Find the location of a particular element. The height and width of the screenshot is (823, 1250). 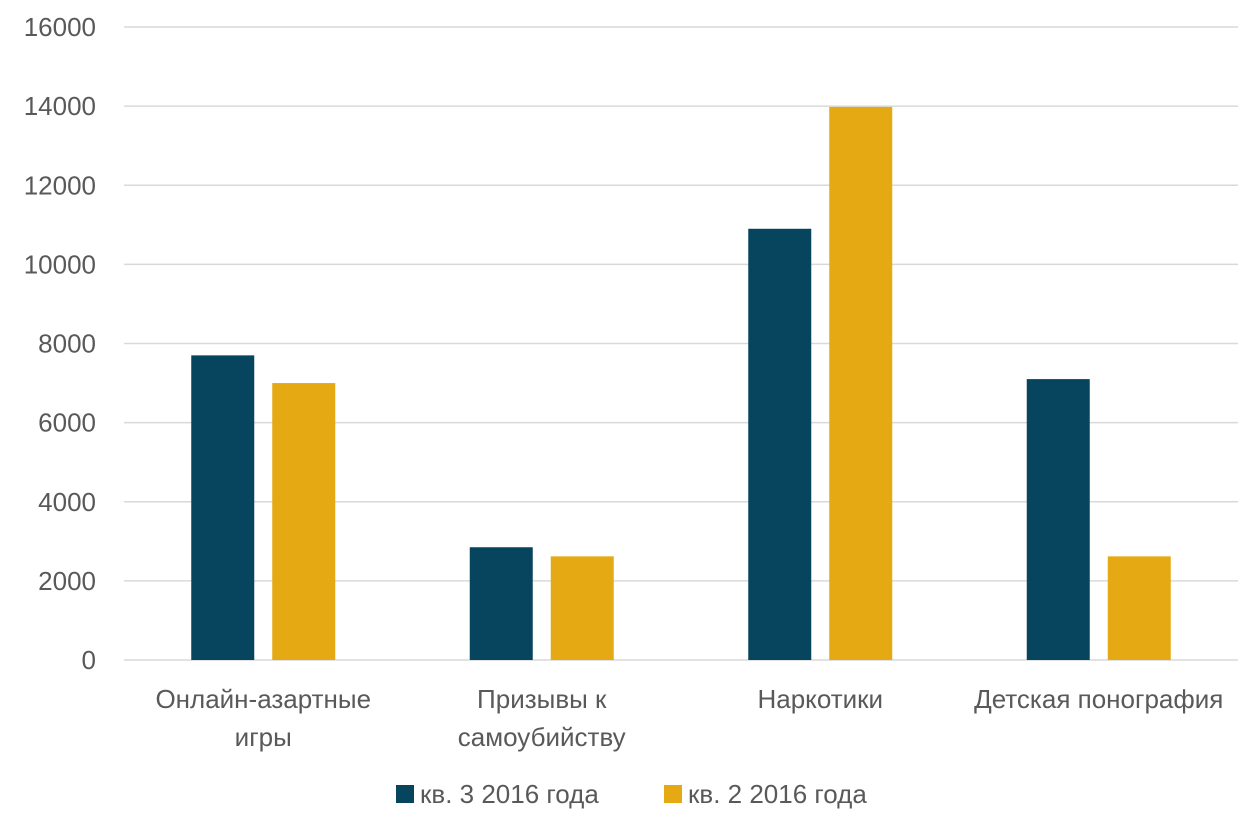

x-category-label: Детская понография is located at coordinates (1098, 699).